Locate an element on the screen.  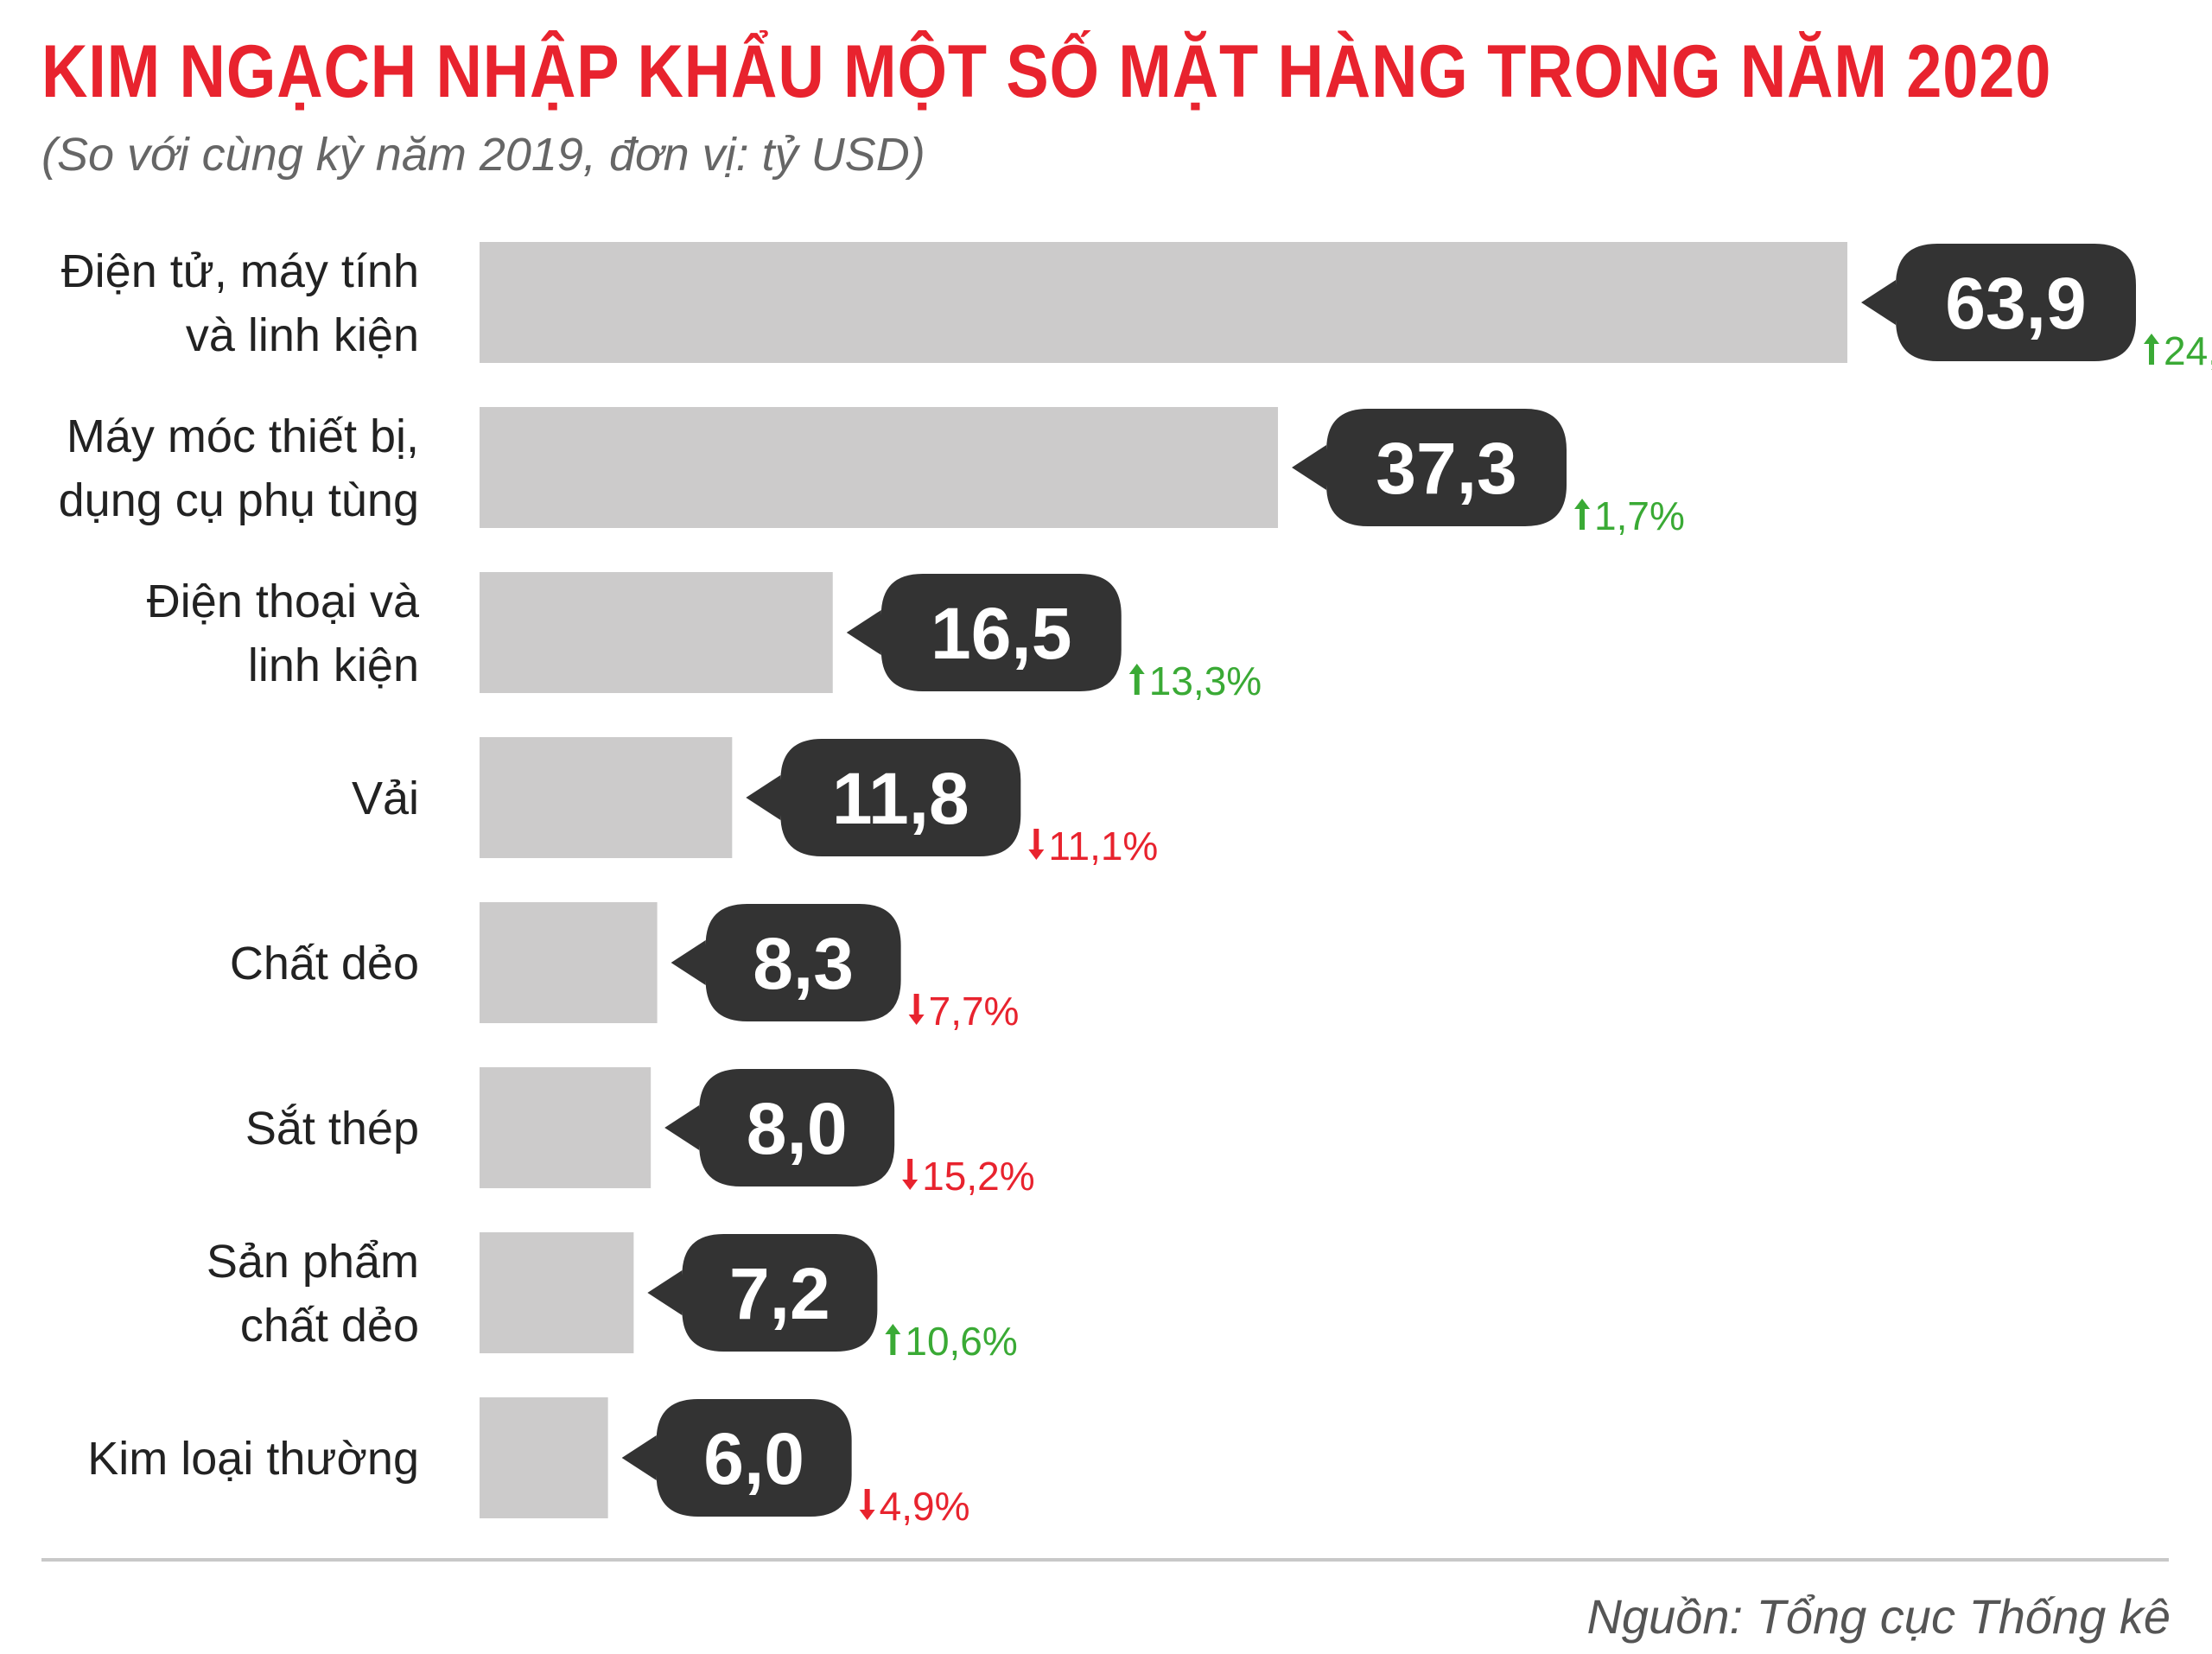
footer-divider is located at coordinates (1105, 1560).